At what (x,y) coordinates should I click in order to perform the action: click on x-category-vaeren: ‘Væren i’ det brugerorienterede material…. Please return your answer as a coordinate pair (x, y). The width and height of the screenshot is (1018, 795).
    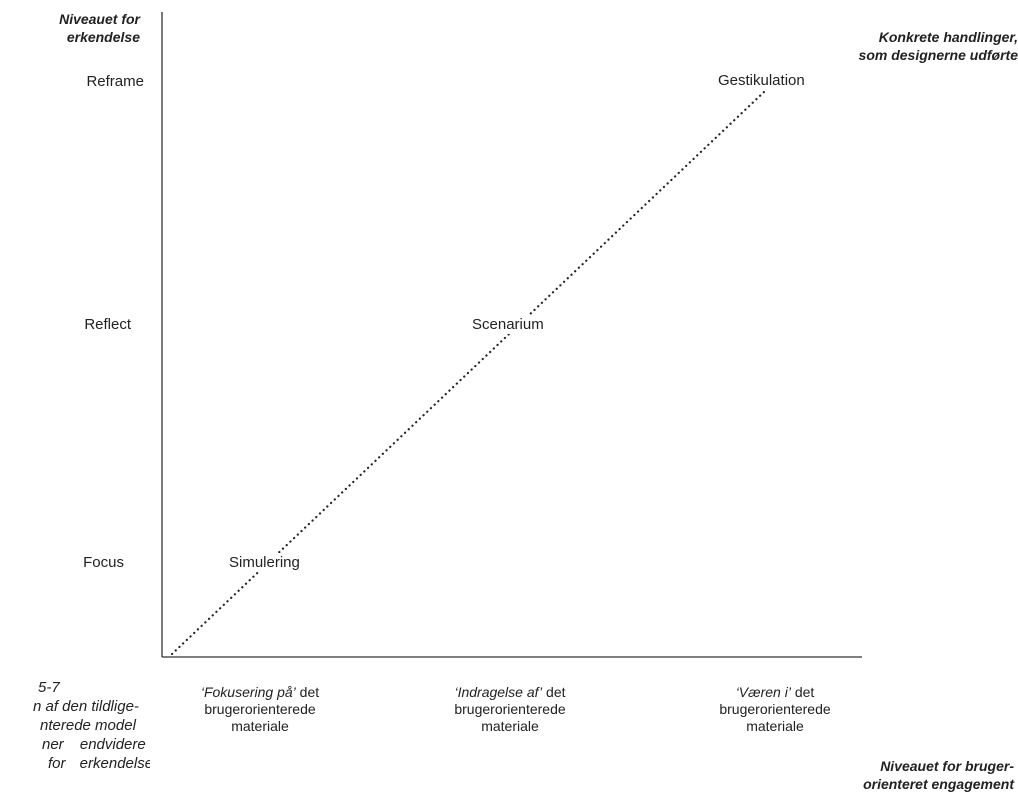
    Looking at the image, I should click on (775, 709).